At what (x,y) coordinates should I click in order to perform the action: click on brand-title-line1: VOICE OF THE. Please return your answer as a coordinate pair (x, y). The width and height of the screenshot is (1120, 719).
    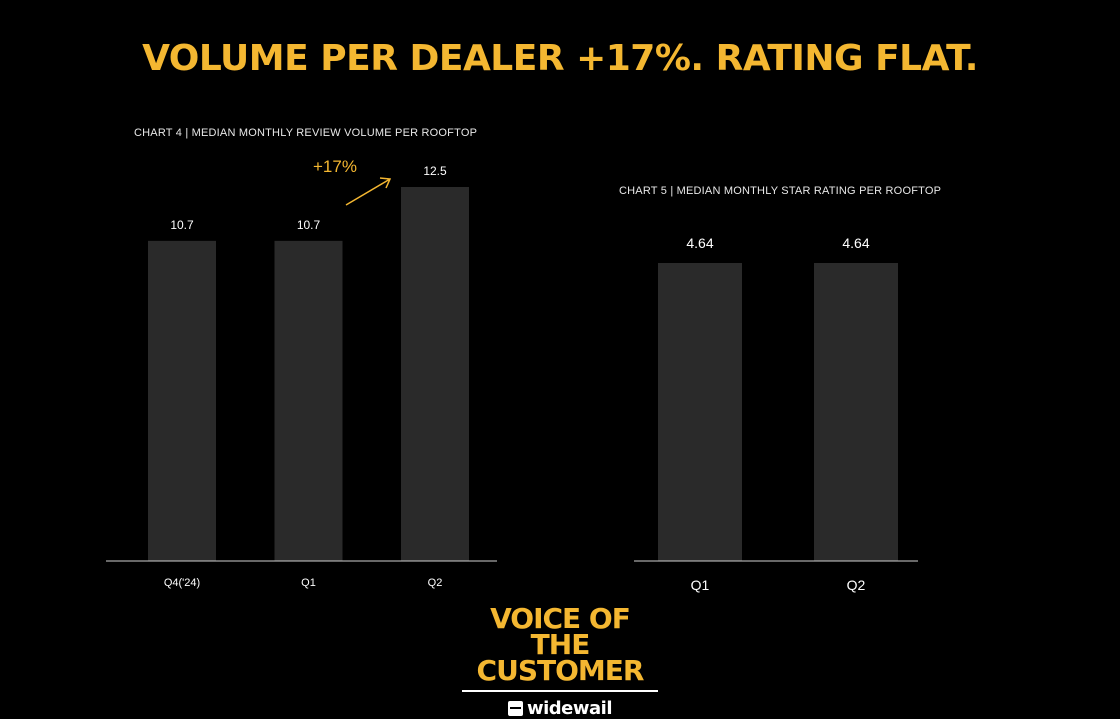
    Looking at the image, I should click on (560, 631).